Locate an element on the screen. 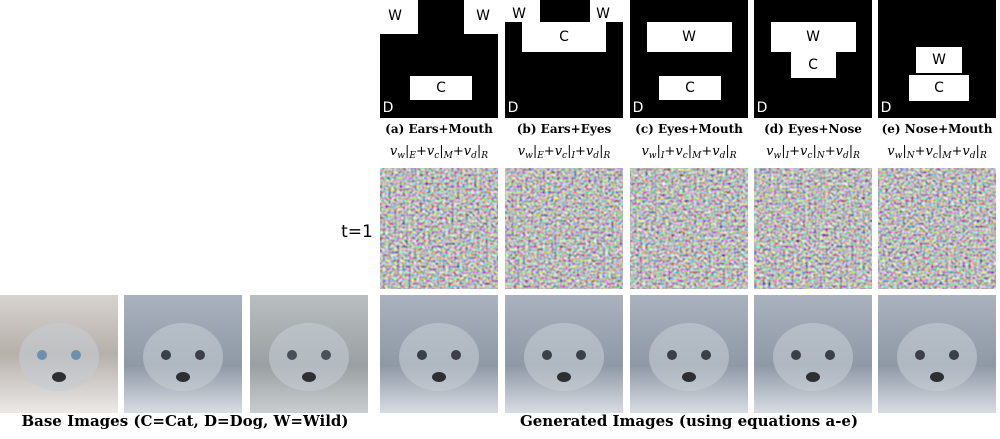 The width and height of the screenshot is (1000, 439). equation: vw|N+vc|M+vd|R is located at coordinates (937, 152).